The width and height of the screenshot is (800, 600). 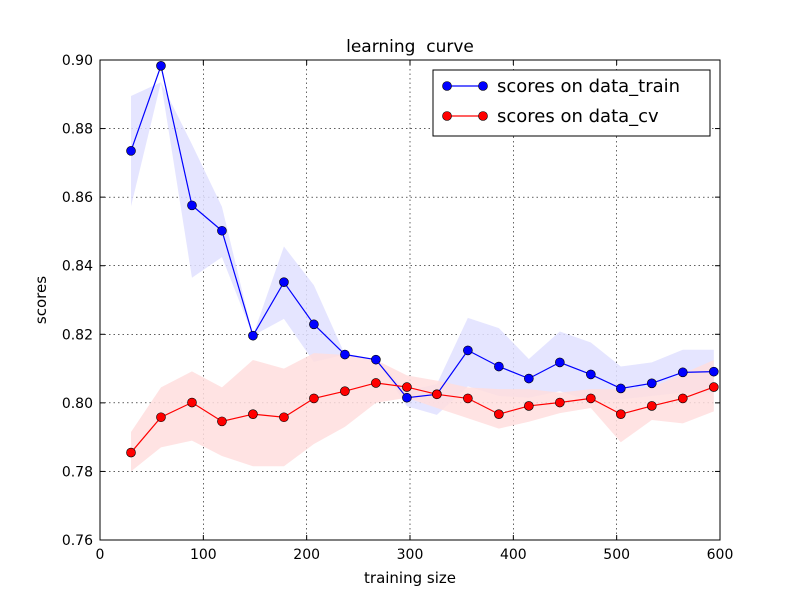 I want to click on x-tick-label: 0, so click(x=100, y=555).